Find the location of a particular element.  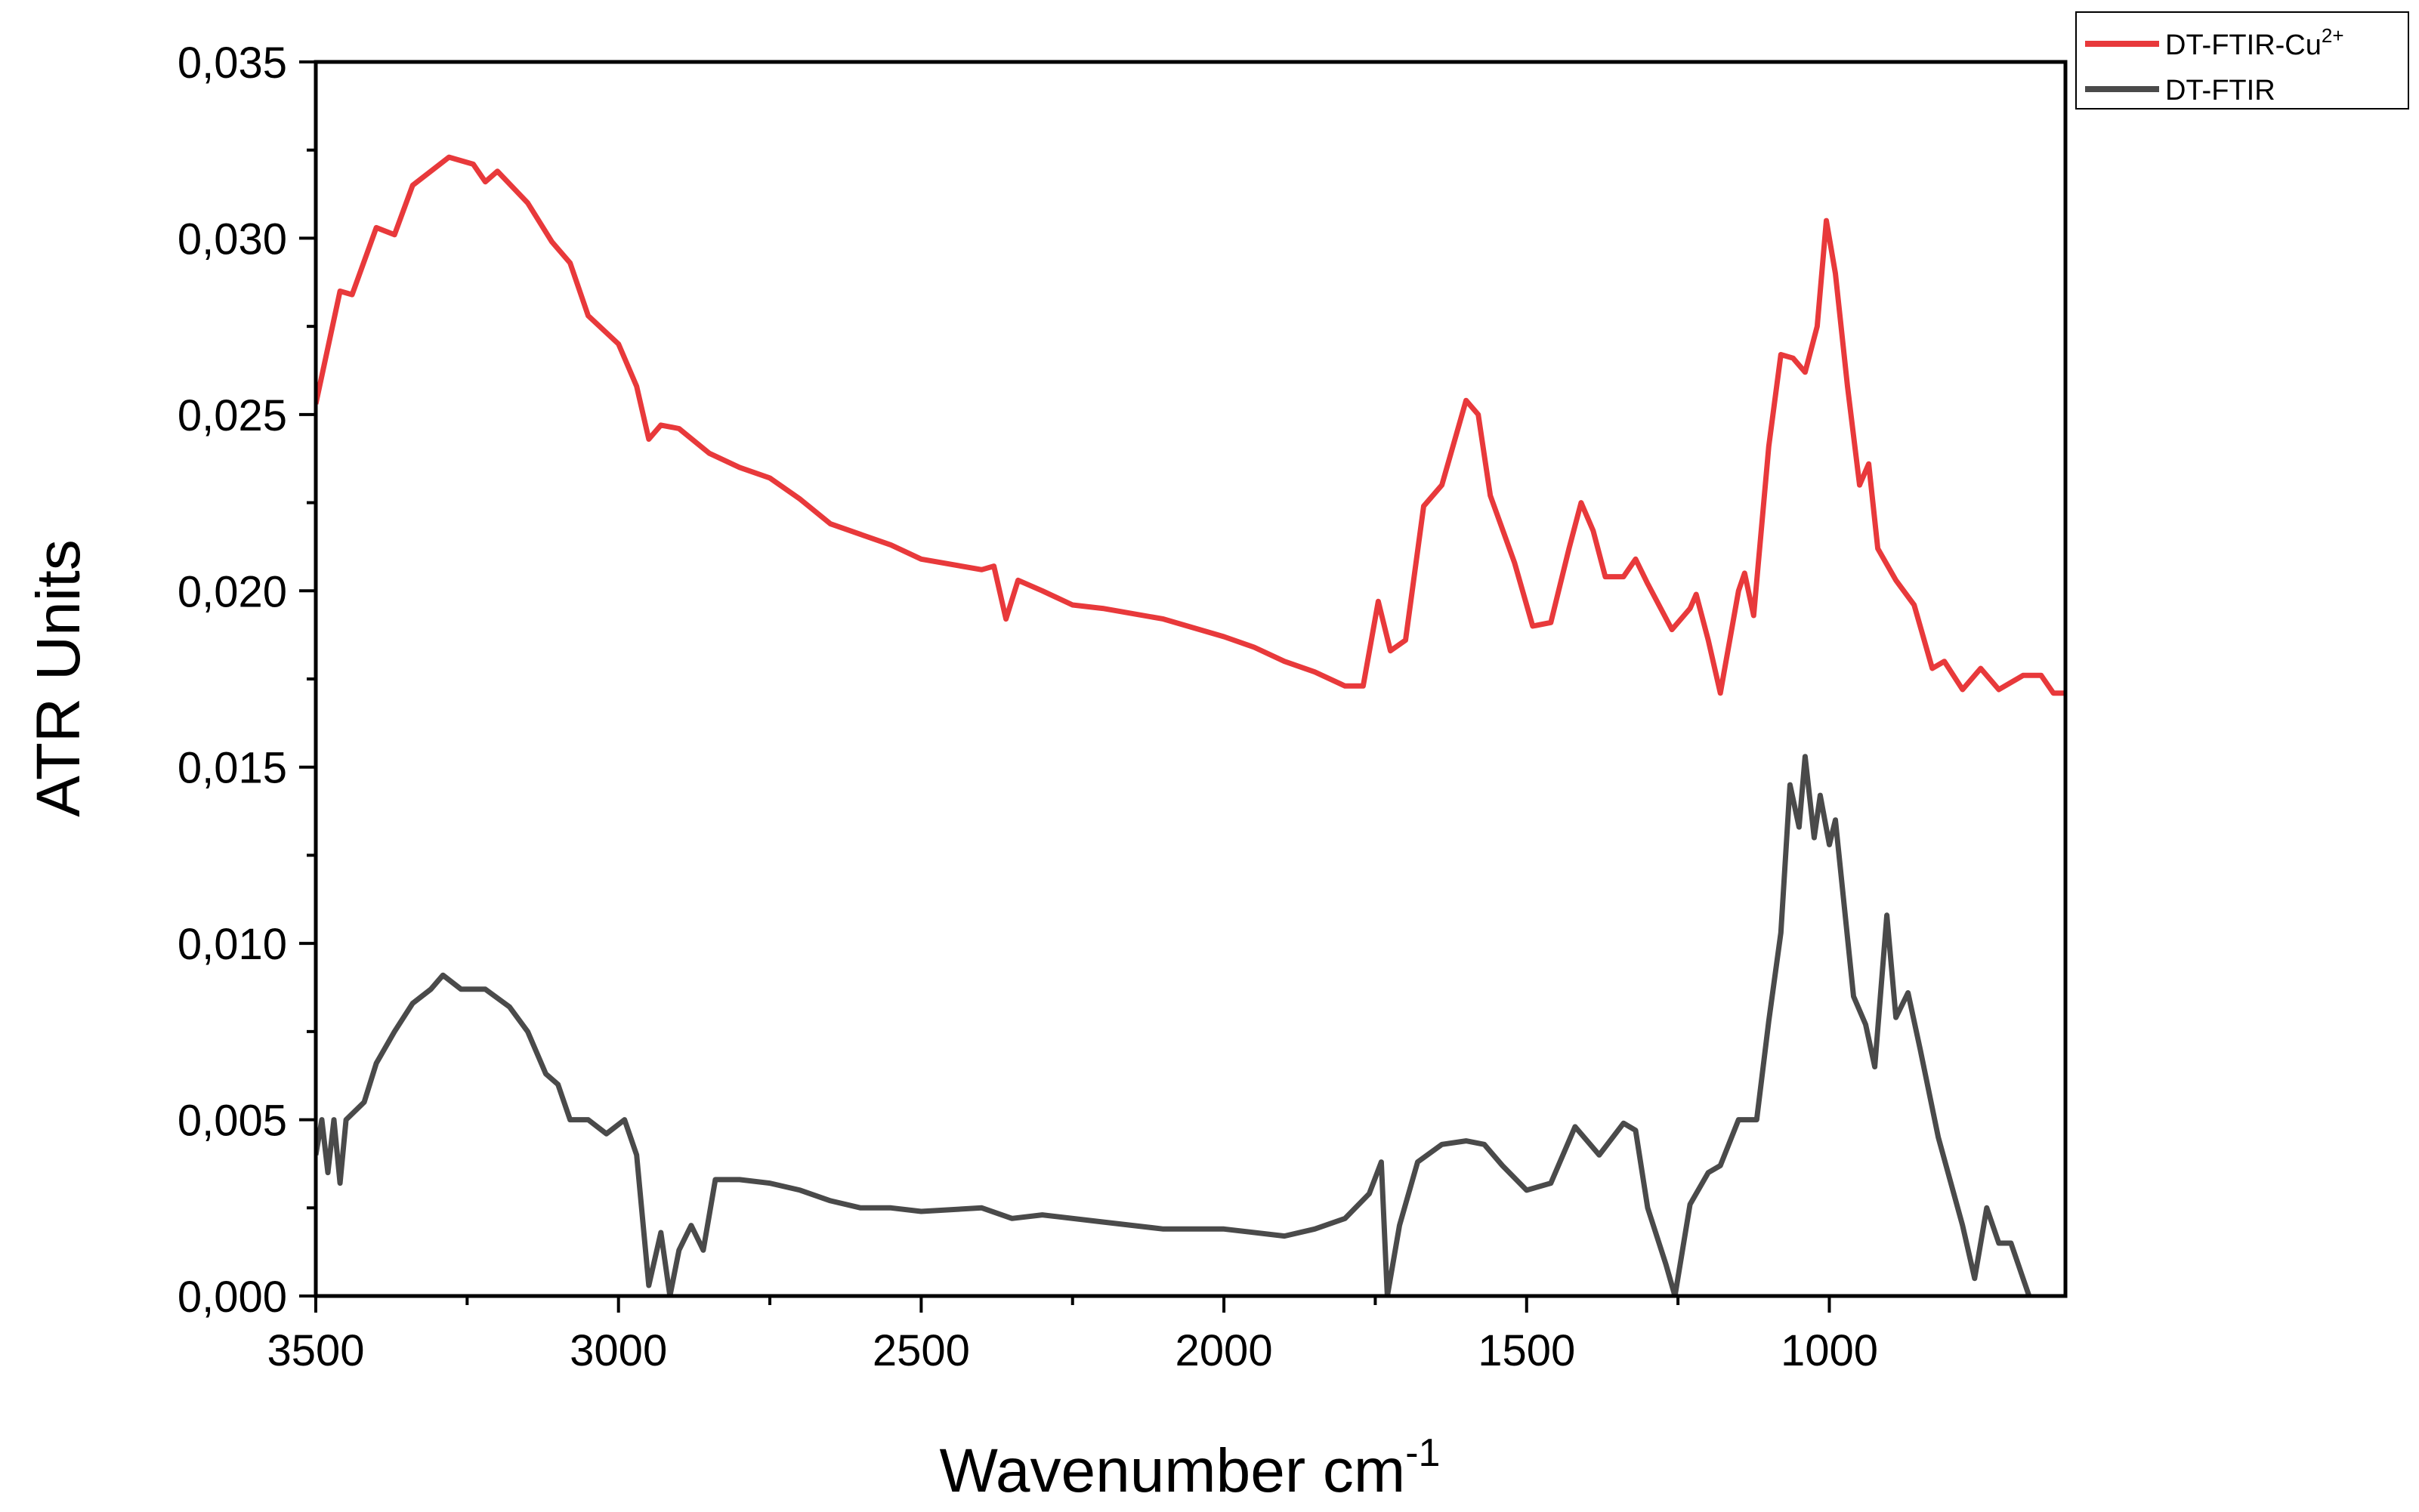

x-tick-label: 3500 is located at coordinates (315, 1350).